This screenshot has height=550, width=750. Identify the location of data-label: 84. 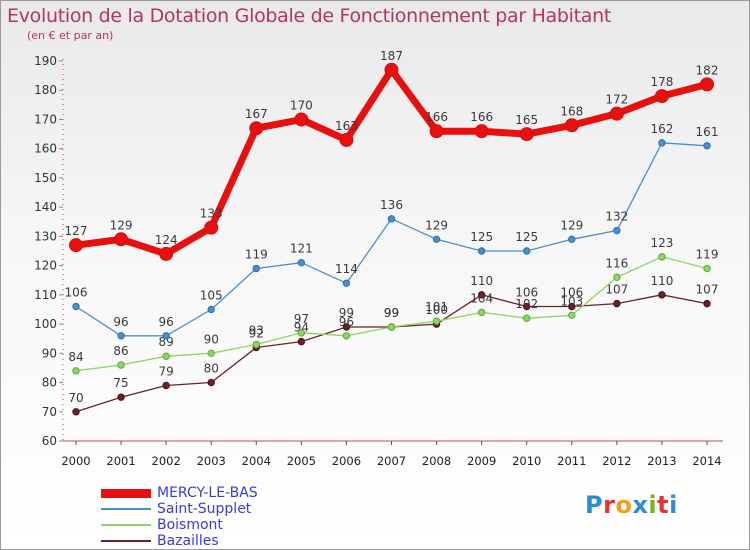
(75, 357).